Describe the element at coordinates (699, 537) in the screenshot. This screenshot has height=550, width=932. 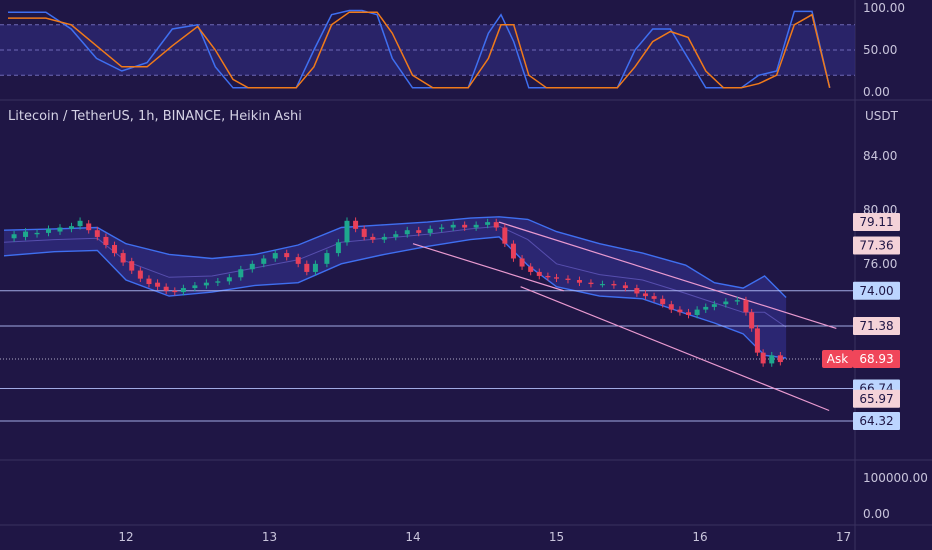
I see `time-tick-label: 16` at that location.